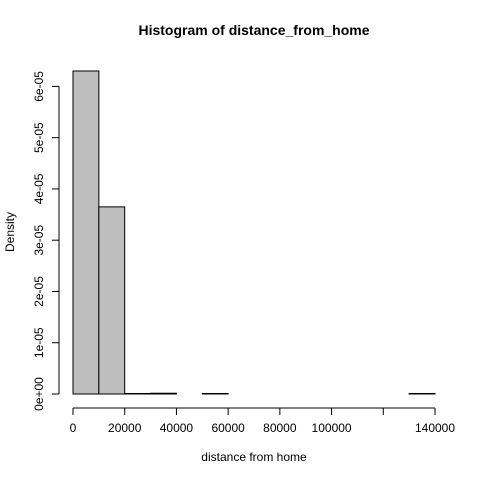  Describe the element at coordinates (39, 240) in the screenshot. I see `y-tick-label: 3e-05` at that location.